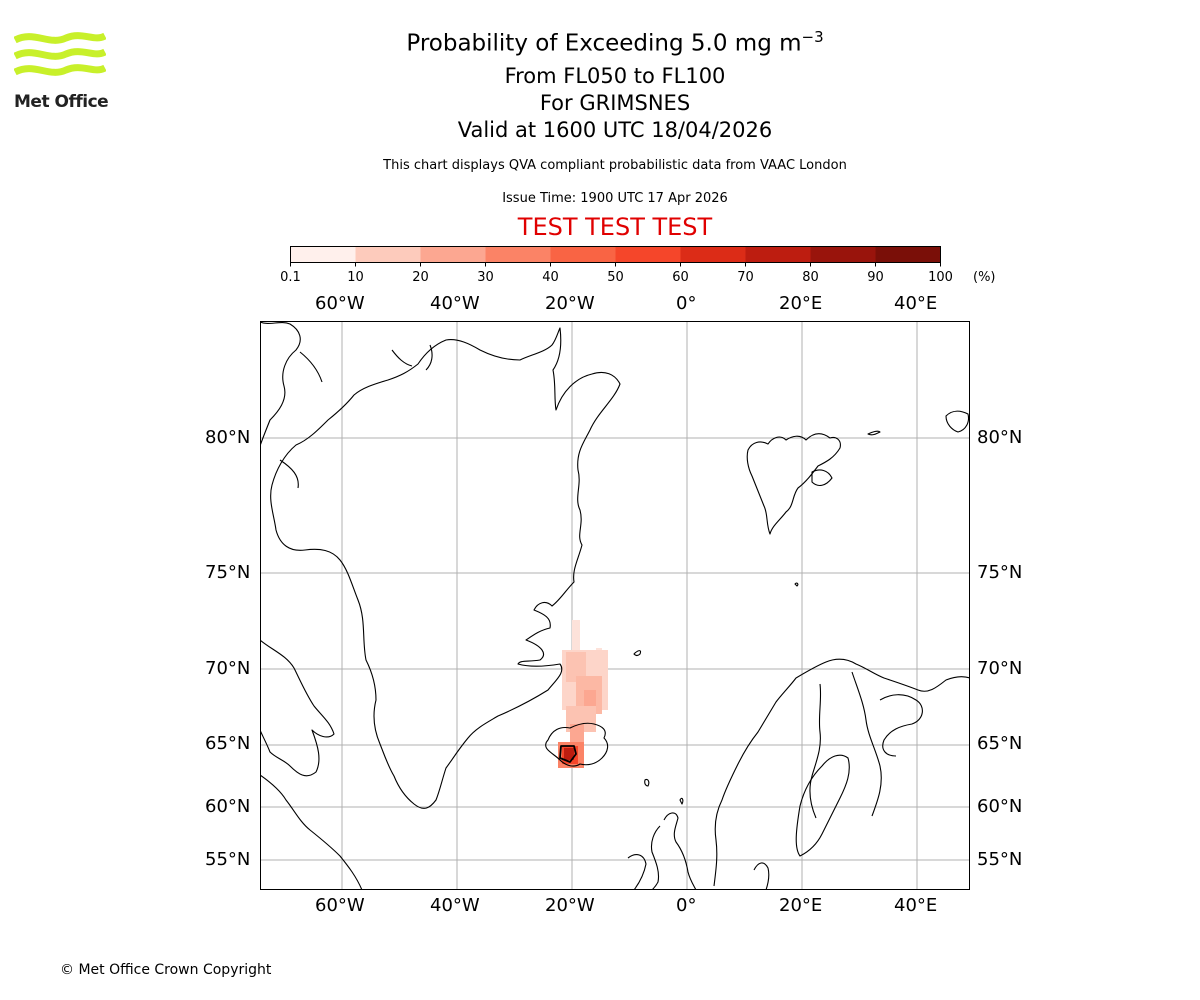 The image size is (1200, 1000). Describe the element at coordinates (745, 277) in the screenshot. I see `colorbar-tick-label: 70` at that location.